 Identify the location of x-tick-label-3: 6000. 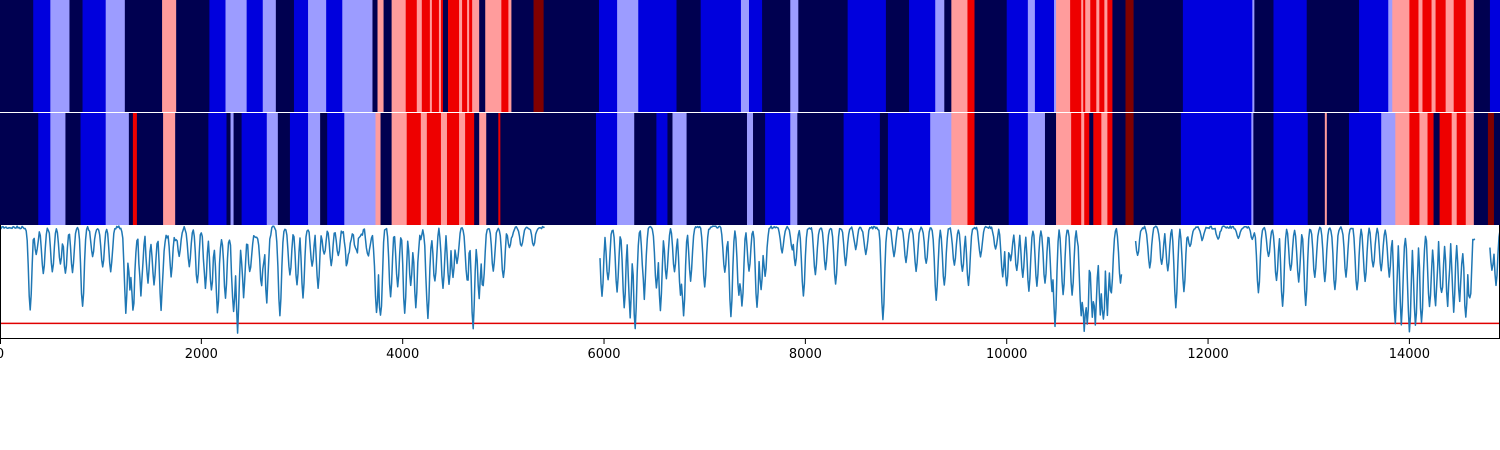
(603, 354).